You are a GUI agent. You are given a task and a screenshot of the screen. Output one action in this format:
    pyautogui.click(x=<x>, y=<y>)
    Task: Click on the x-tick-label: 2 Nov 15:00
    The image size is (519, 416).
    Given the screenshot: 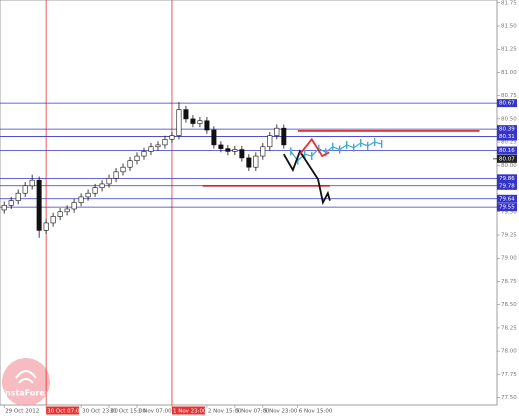 What is the action you would take?
    pyautogui.click(x=225, y=412)
    